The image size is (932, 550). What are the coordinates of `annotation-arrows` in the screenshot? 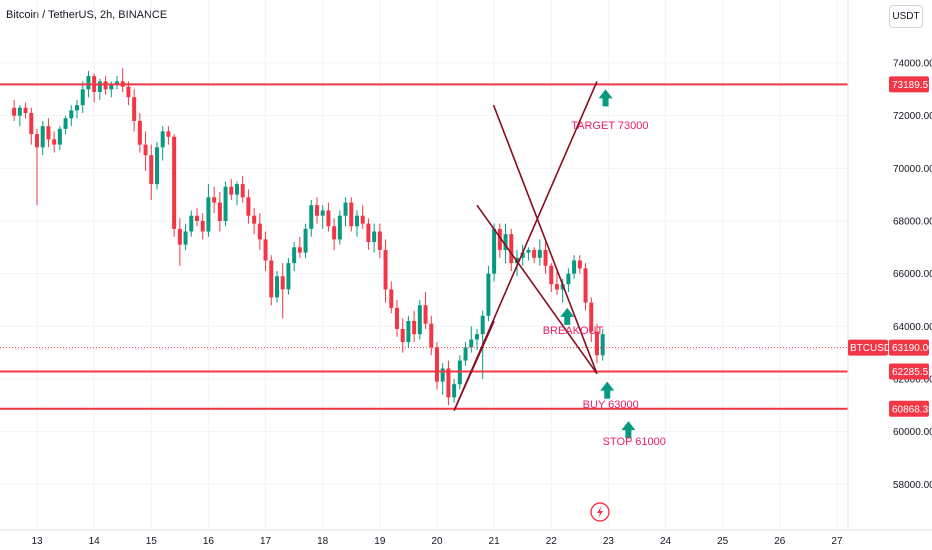 It's located at (598, 264).